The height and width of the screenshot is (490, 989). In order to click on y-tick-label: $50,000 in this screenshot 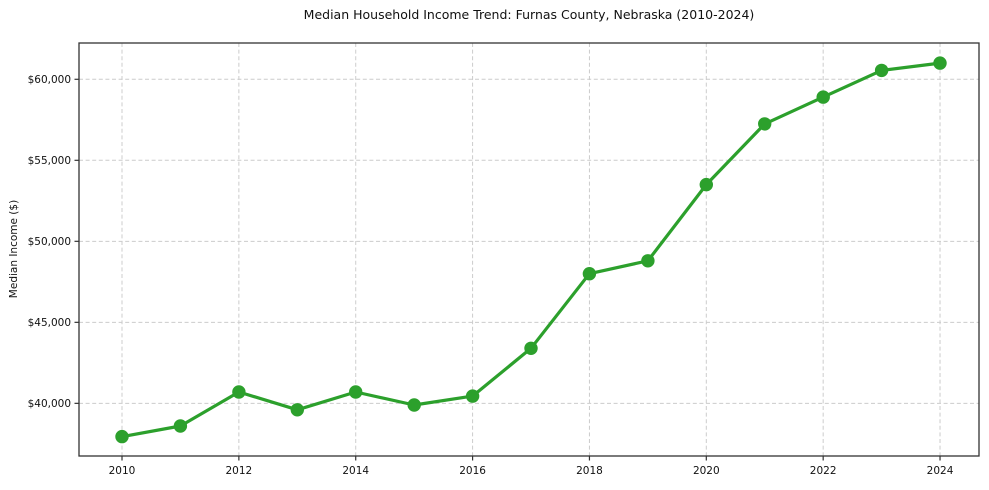, I will do `click(49, 242)`.